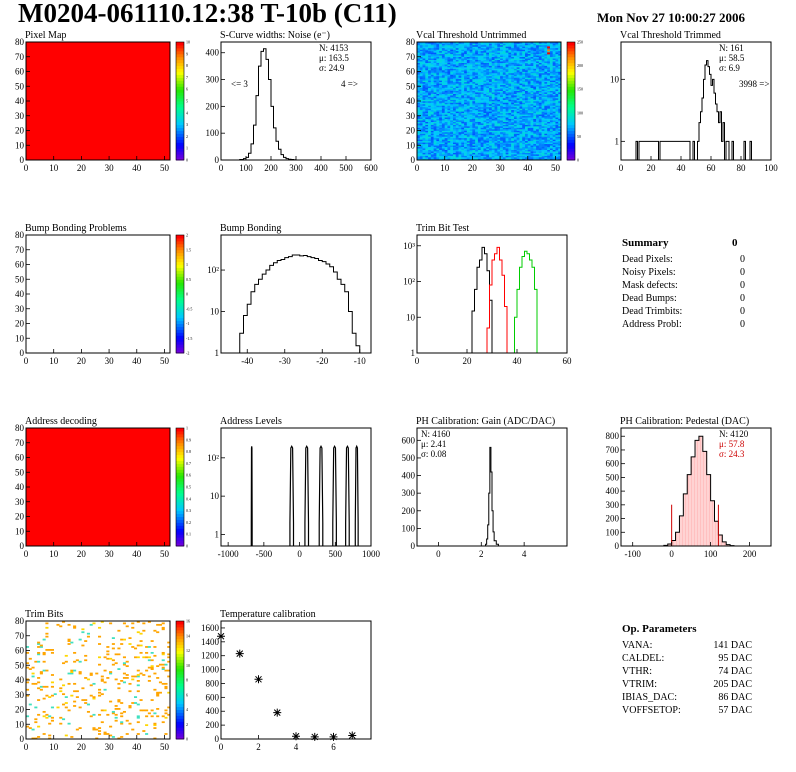  I want to click on stats-line: σ: 24.9, so click(332, 68).